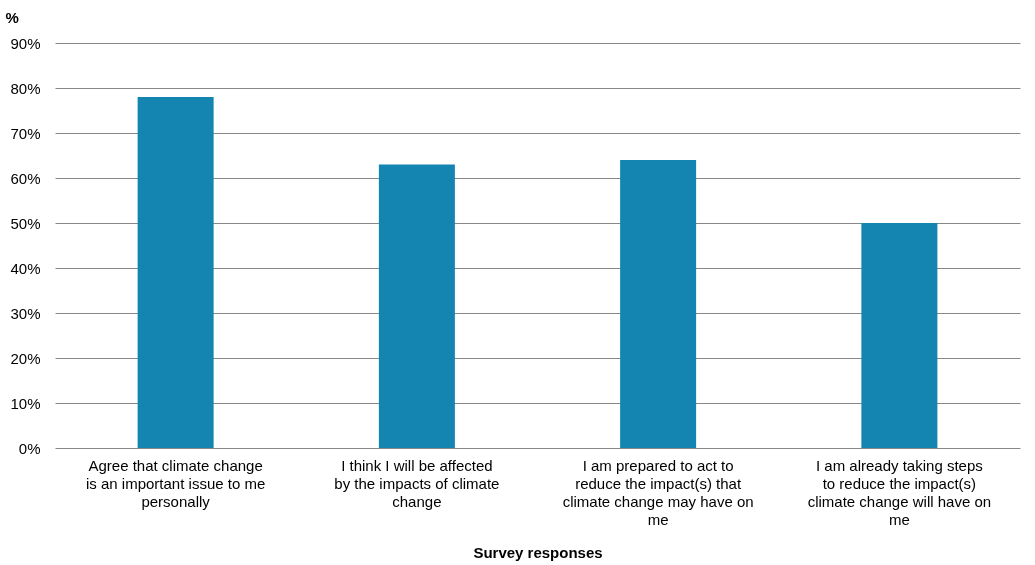 Image resolution: width=1035 pixels, height=565 pixels. Describe the element at coordinates (176, 483) in the screenshot. I see `x-tick-label: Agree that climate change is an important issue to me personally` at that location.